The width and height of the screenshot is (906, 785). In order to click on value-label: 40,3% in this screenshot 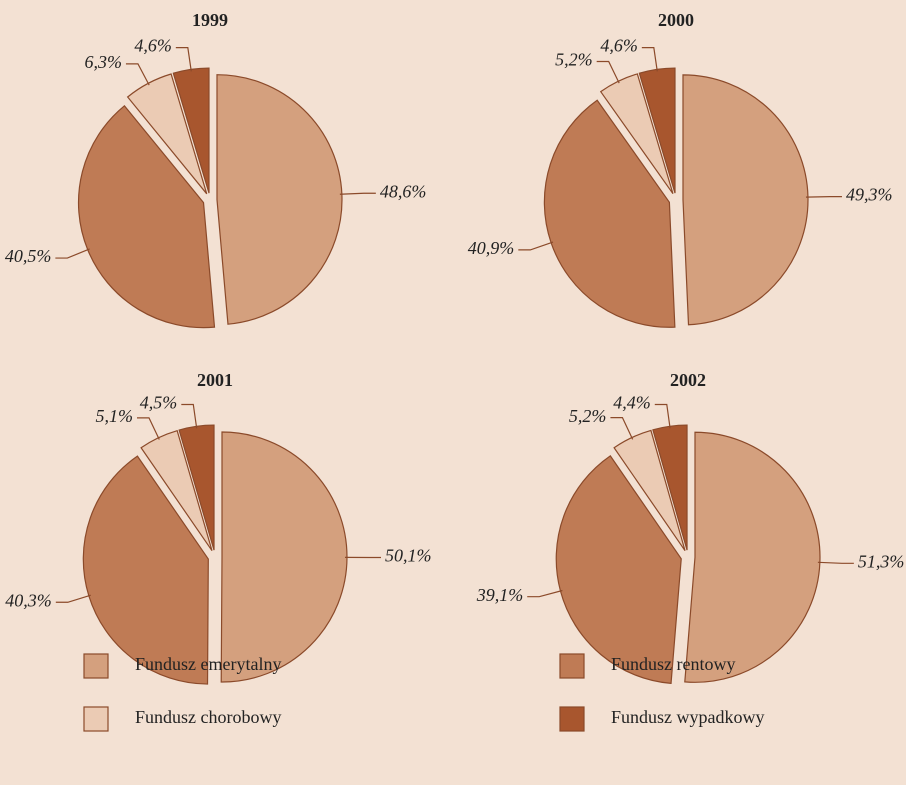, I will do `click(28, 600)`.